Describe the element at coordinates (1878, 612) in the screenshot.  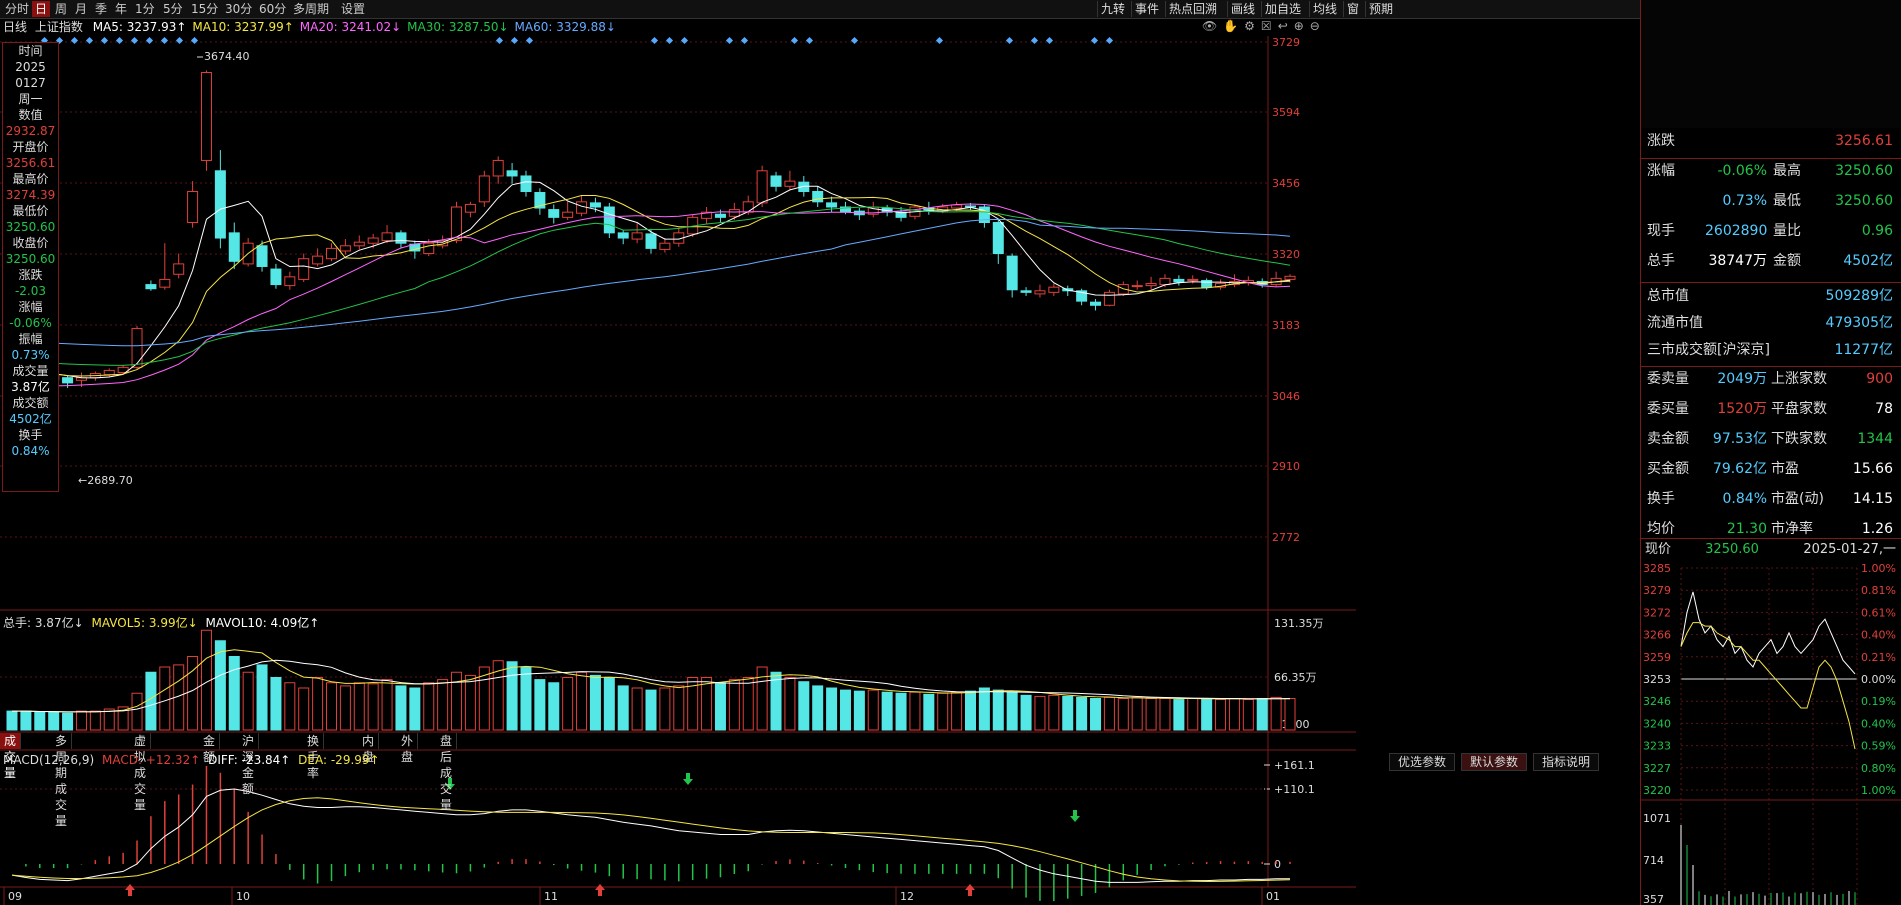
I see `mini-right-label: 0.61%` at that location.